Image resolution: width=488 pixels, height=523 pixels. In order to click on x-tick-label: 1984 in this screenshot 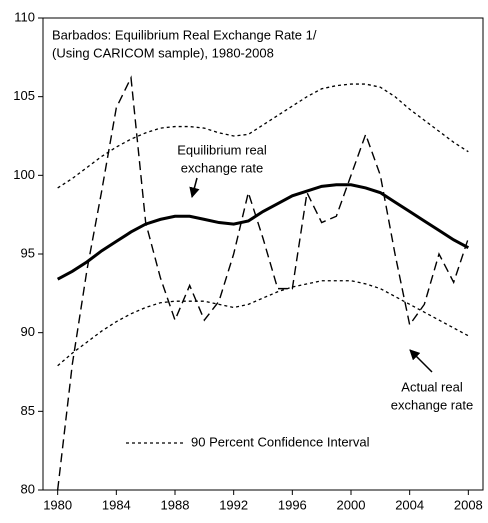, I will do `click(116, 504)`.